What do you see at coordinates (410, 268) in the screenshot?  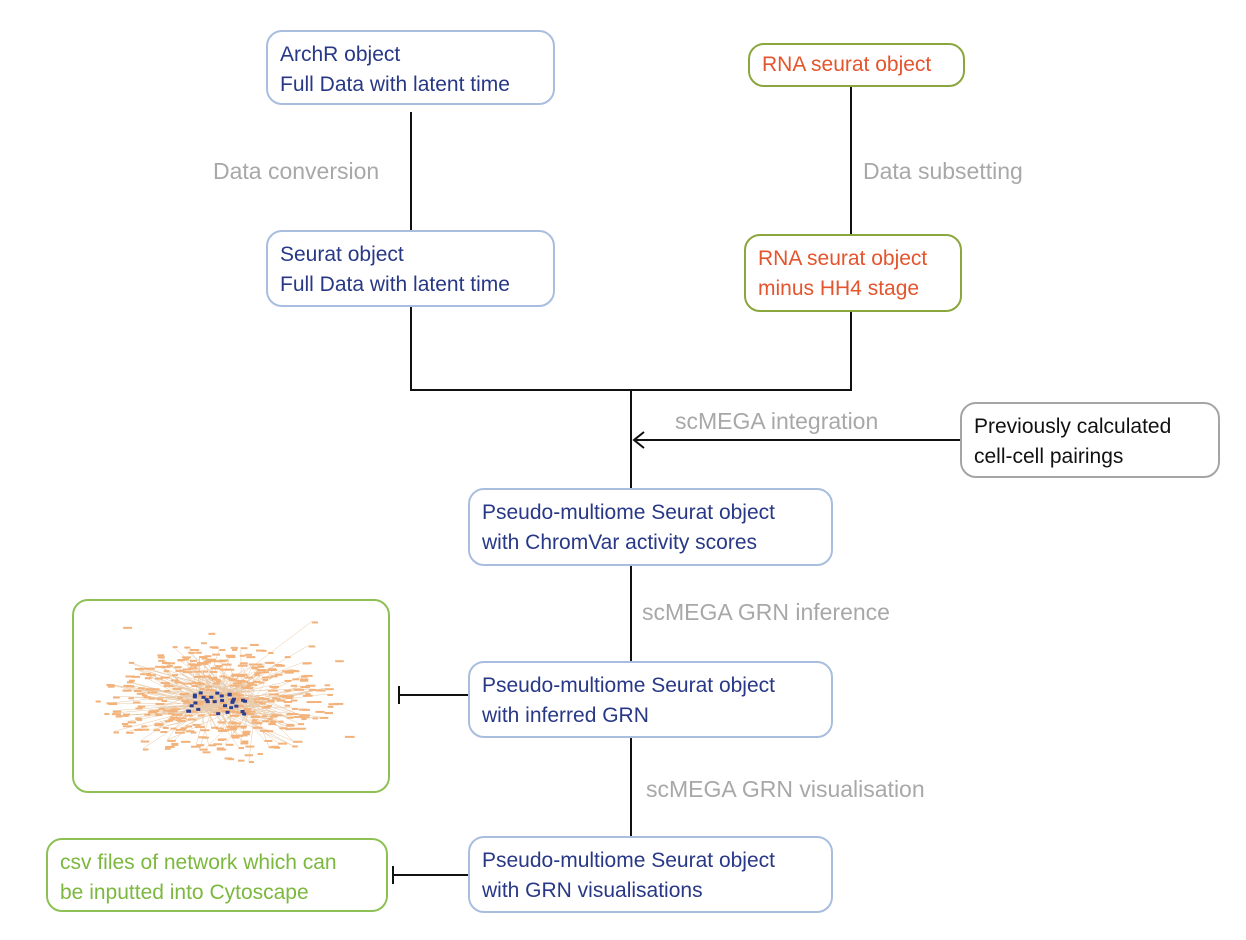 I see `seurat-full-object-node: Seurat object Full Data with latent time` at bounding box center [410, 268].